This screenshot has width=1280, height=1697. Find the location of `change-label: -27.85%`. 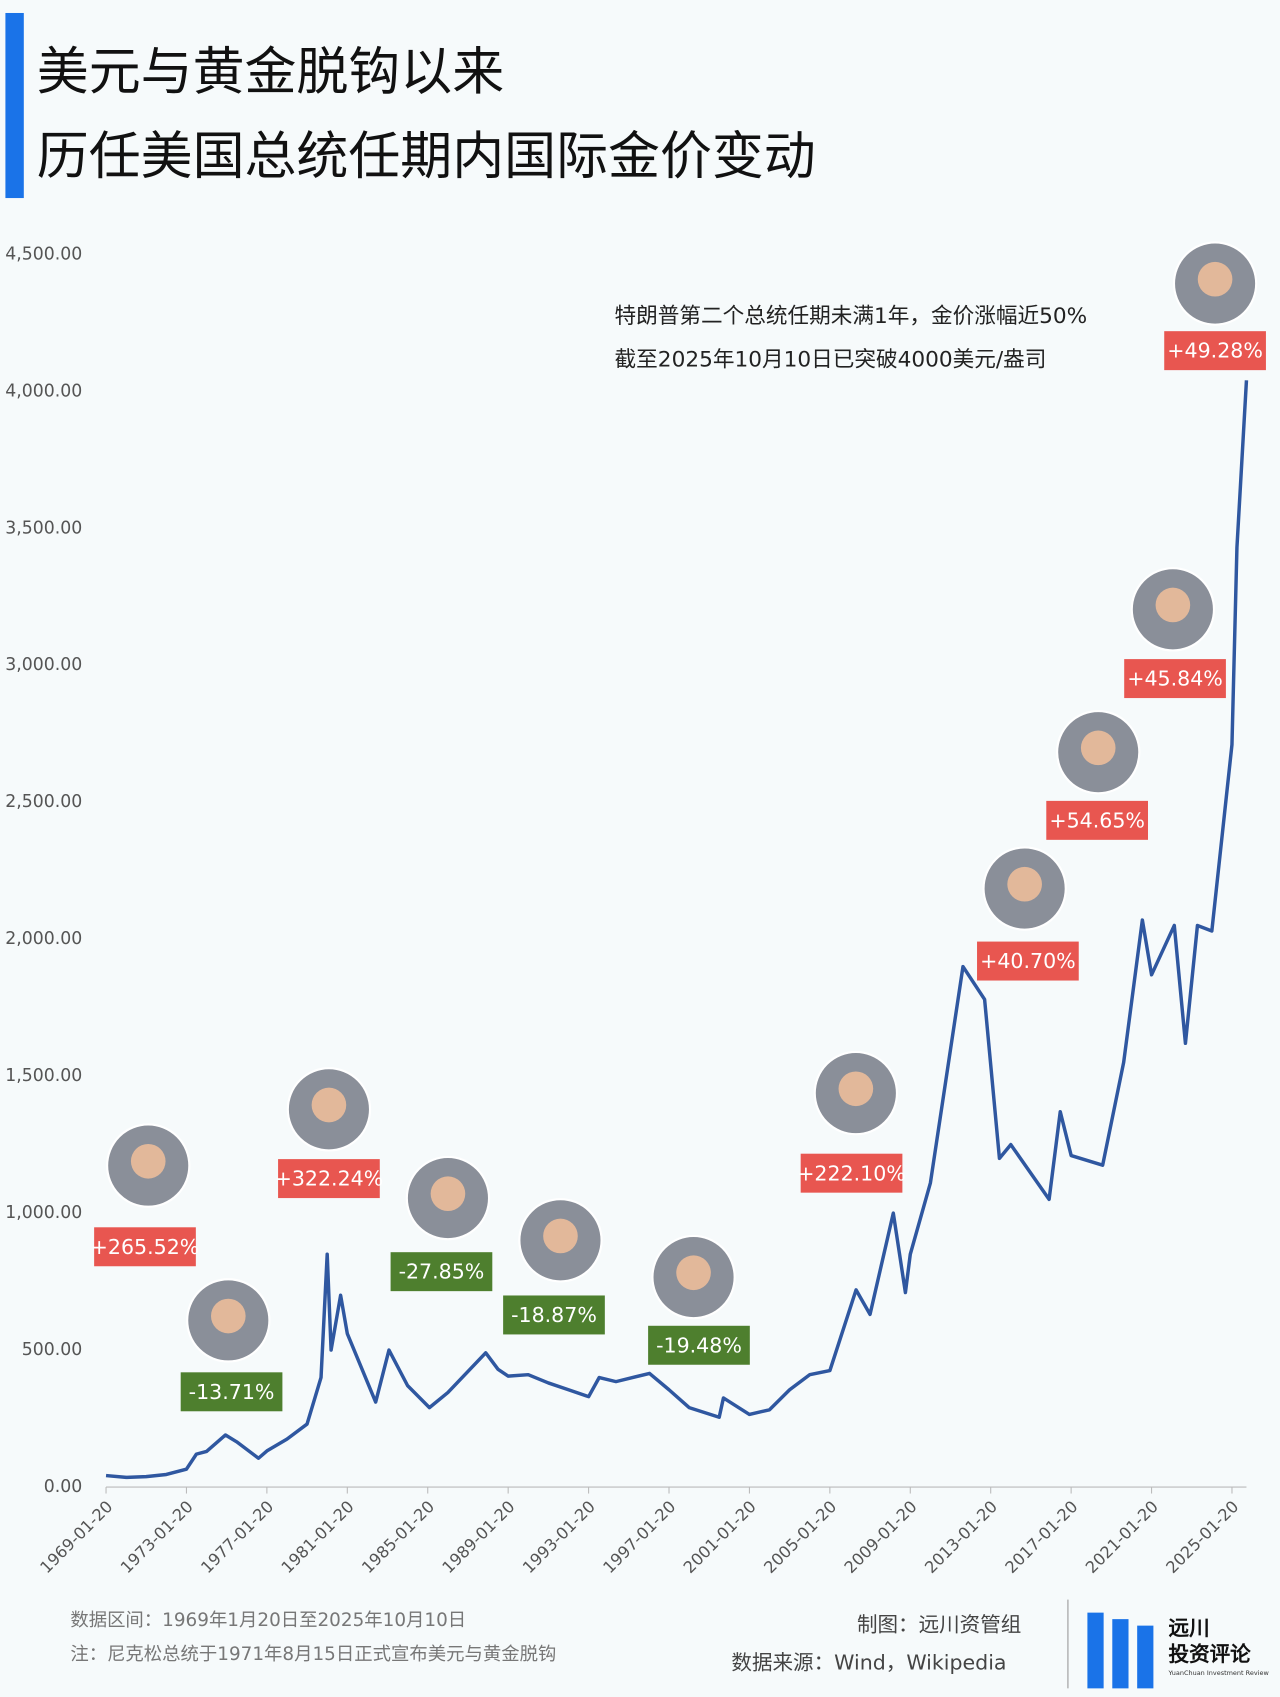

change-label: -27.85% is located at coordinates (442, 1272).